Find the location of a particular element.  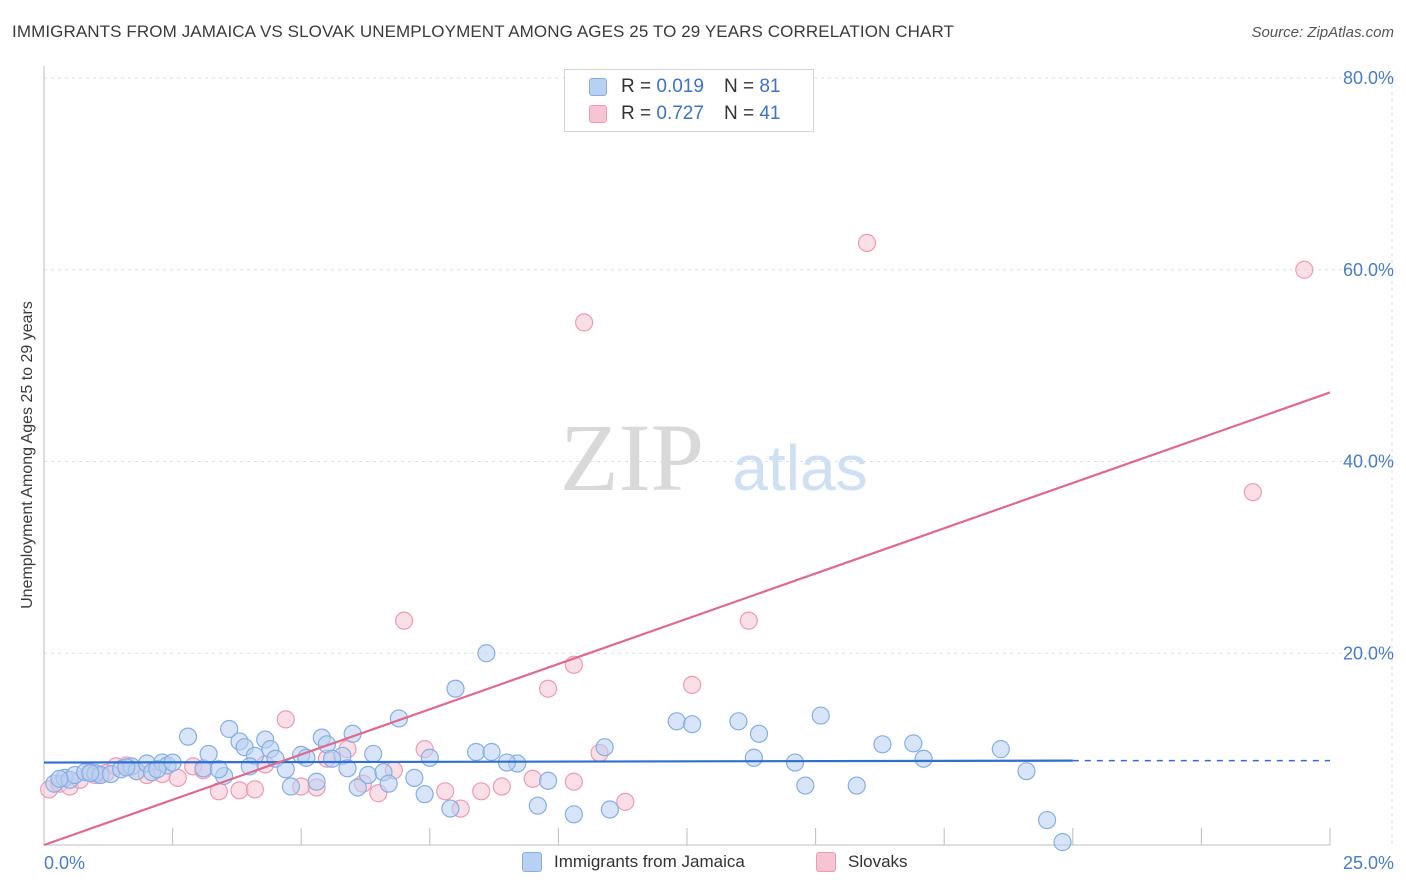

legend-label-jamaica: Immigrants from Jamaica is located at coordinates (649, 861).